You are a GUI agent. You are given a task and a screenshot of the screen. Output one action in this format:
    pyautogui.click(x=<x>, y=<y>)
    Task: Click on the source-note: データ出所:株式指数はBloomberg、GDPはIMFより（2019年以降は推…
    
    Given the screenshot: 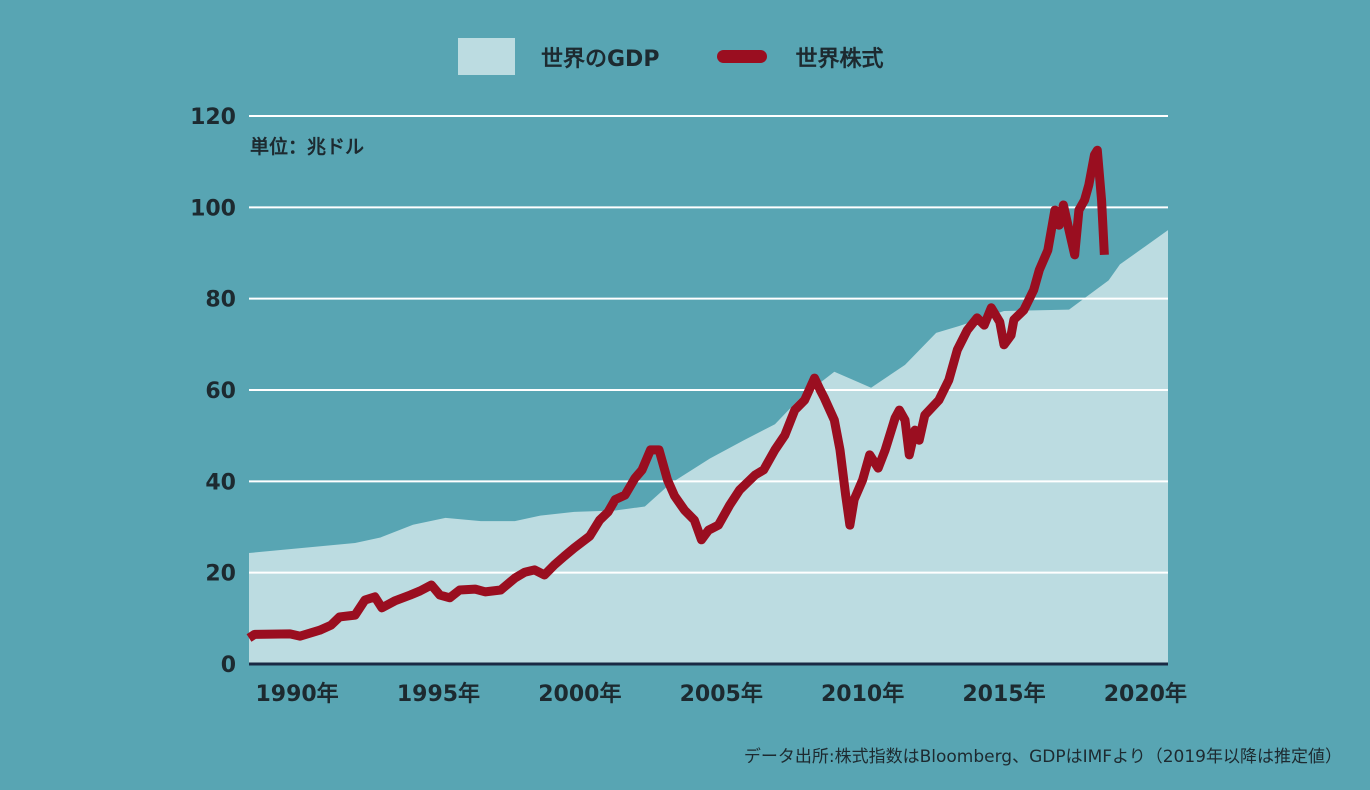 What is the action you would take?
    pyautogui.click(x=1042, y=757)
    